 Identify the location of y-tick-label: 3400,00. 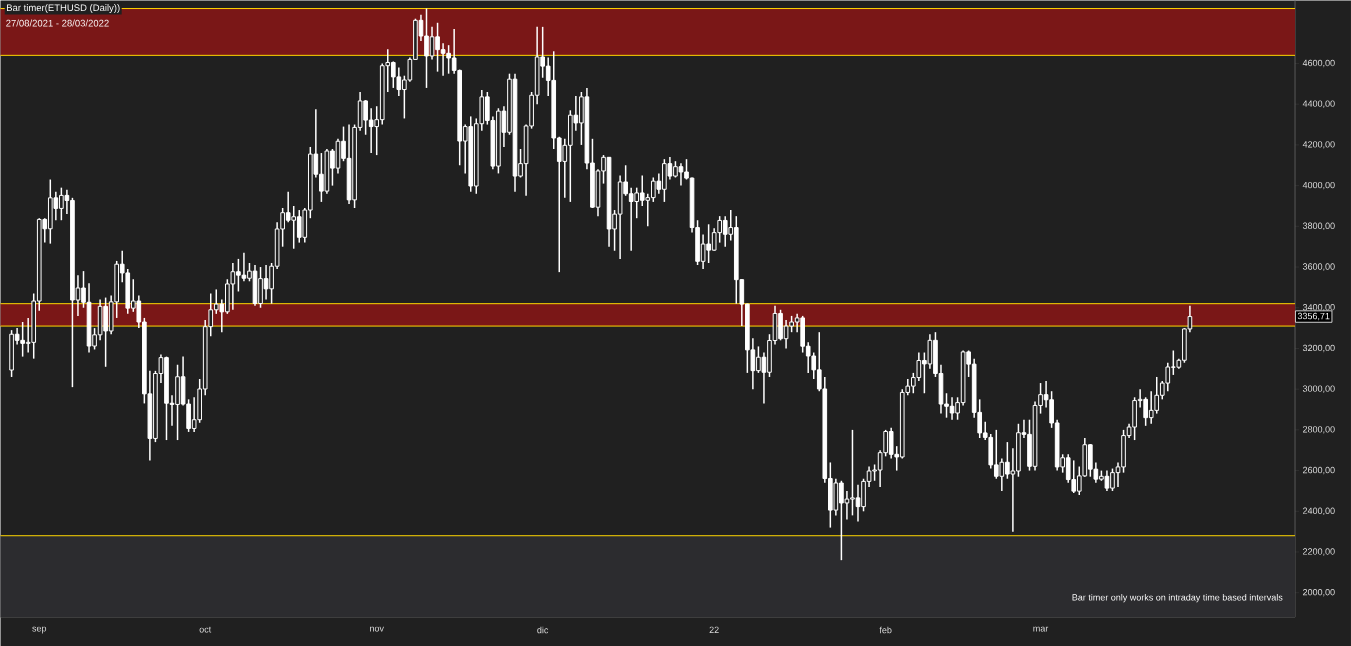
(1318, 307).